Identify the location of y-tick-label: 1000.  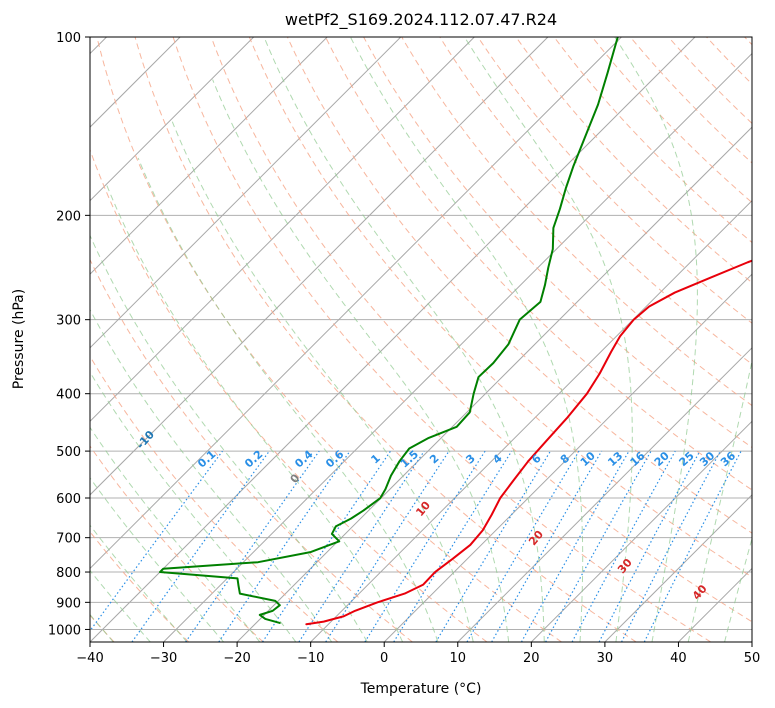
(64, 630).